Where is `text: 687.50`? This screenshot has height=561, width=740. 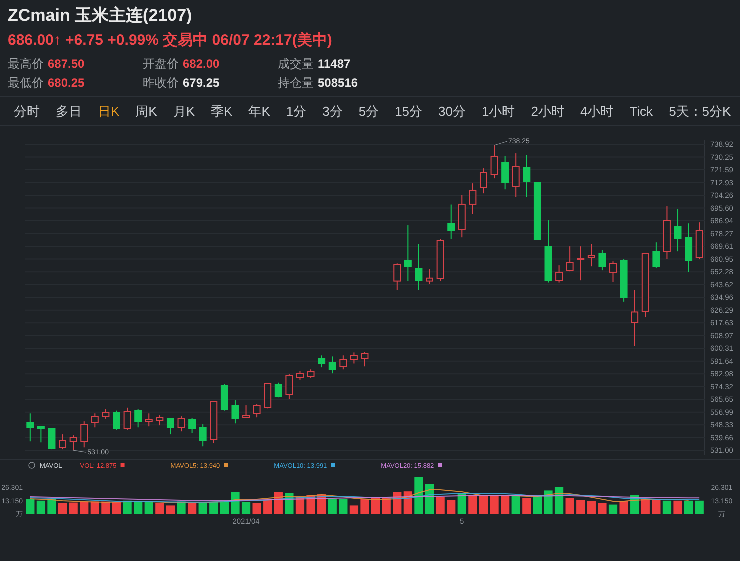 text: 687.50 is located at coordinates (67, 64).